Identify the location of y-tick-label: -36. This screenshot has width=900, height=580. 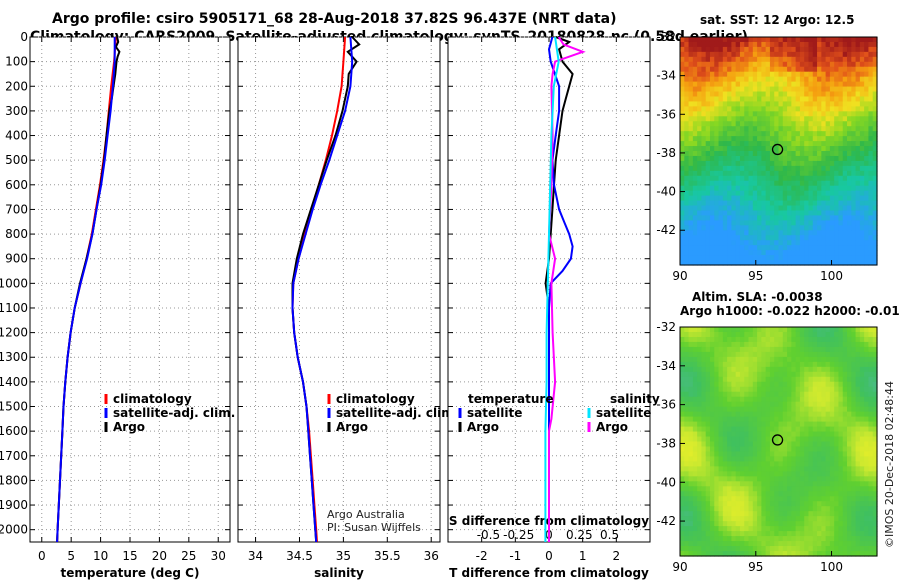
(666, 405).